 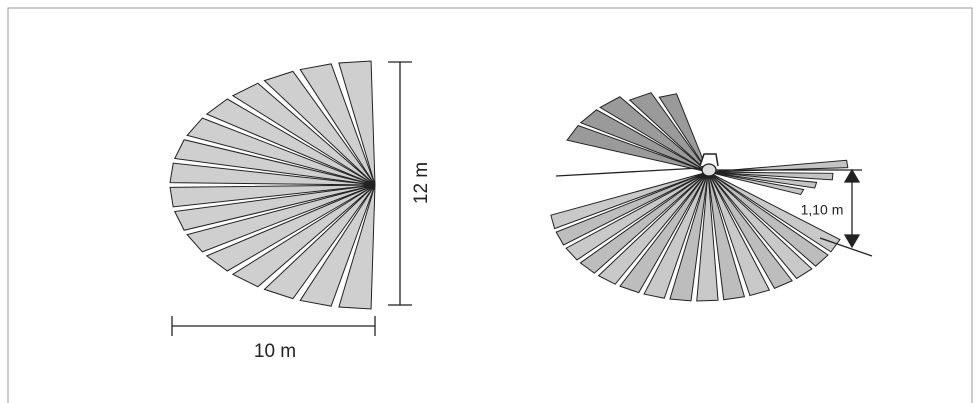 What do you see at coordinates (275, 351) in the screenshot?
I see `width-label: 10 m` at bounding box center [275, 351].